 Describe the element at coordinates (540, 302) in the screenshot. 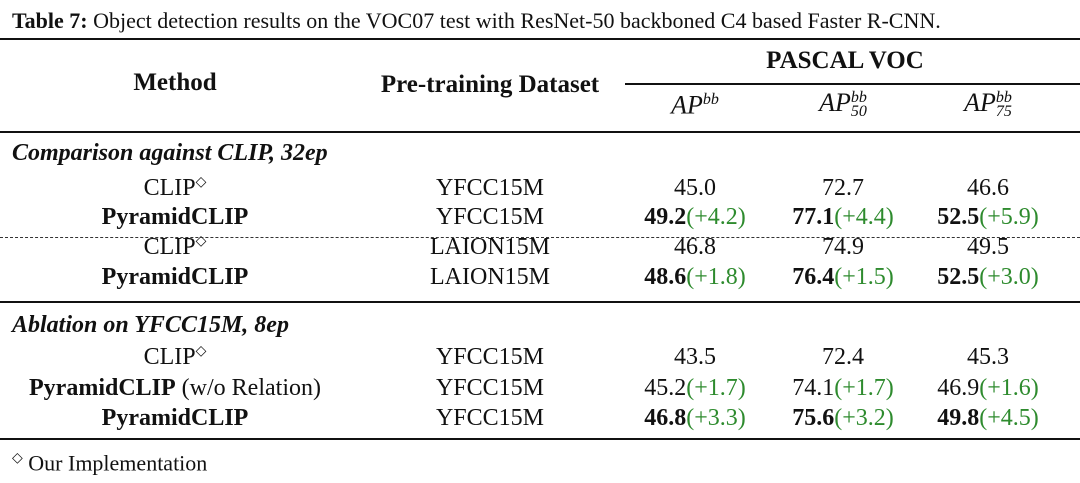

I see `section-rule` at that location.